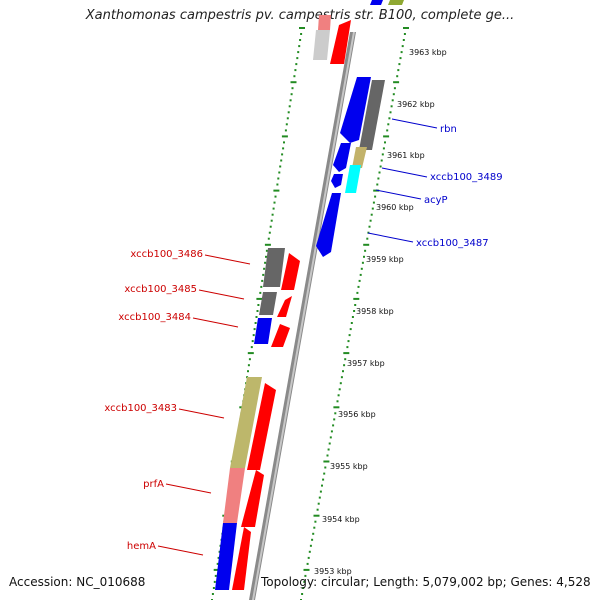 The width and height of the screenshot is (600, 600). Describe the element at coordinates (166, 254) in the screenshot. I see `gene-label-xccb100-3486: xccb100_3486` at that location.